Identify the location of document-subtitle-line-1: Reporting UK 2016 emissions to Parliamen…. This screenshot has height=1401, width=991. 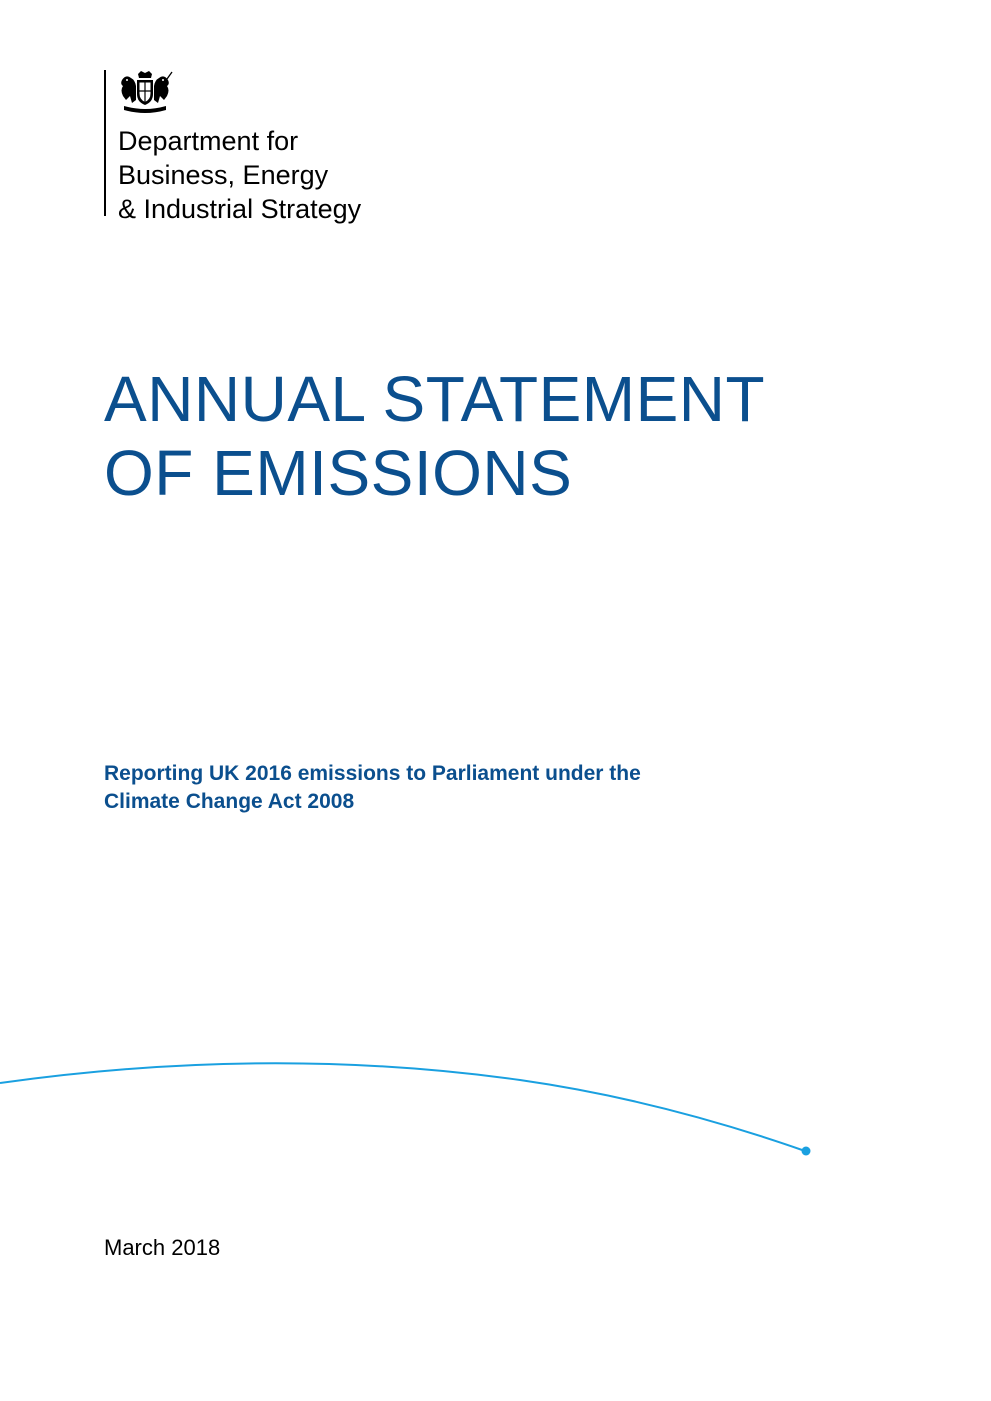
(372, 773).